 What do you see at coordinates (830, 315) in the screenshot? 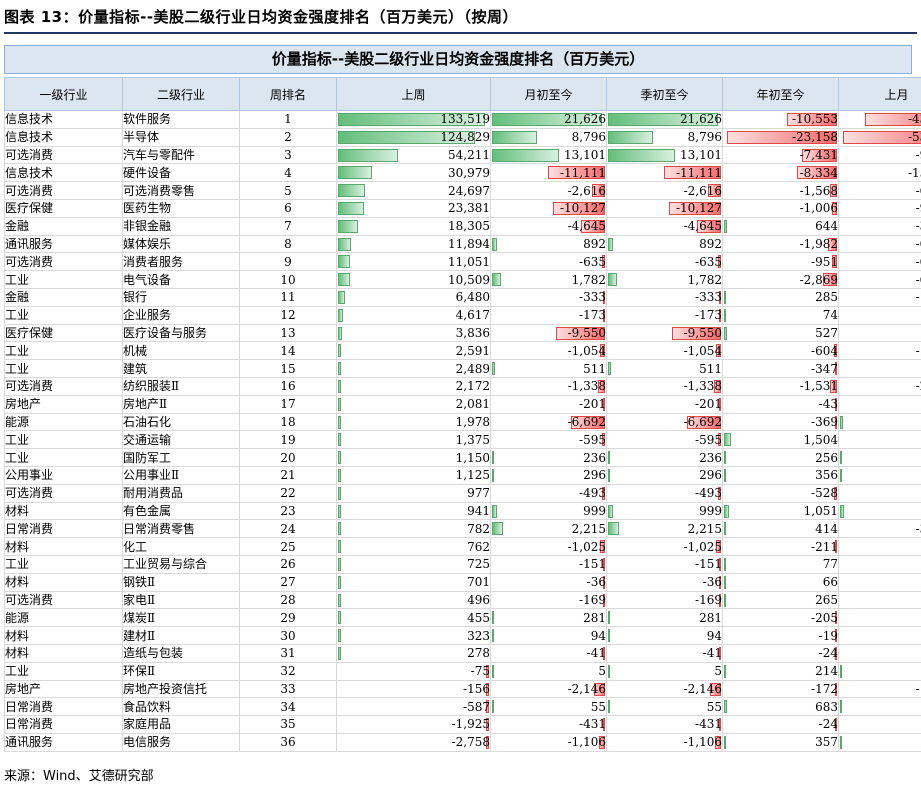
I see `cell-value: 74` at bounding box center [830, 315].